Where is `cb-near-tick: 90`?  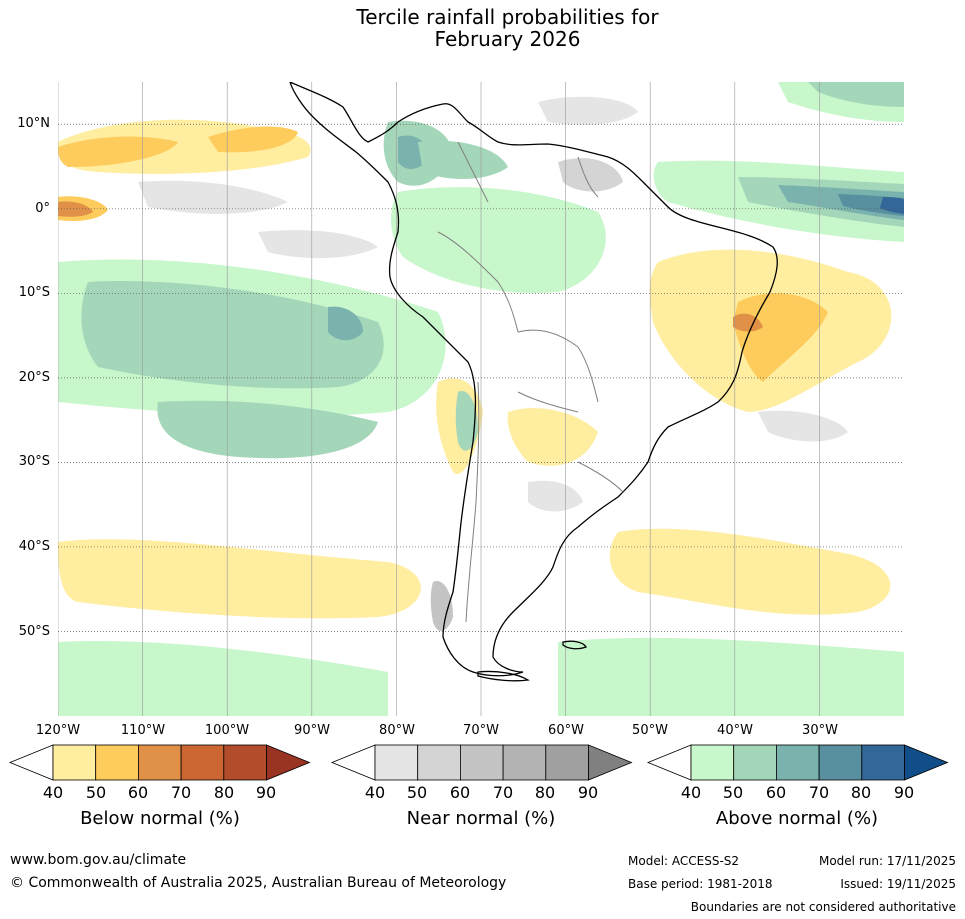 cb-near-tick: 90 is located at coordinates (588, 792).